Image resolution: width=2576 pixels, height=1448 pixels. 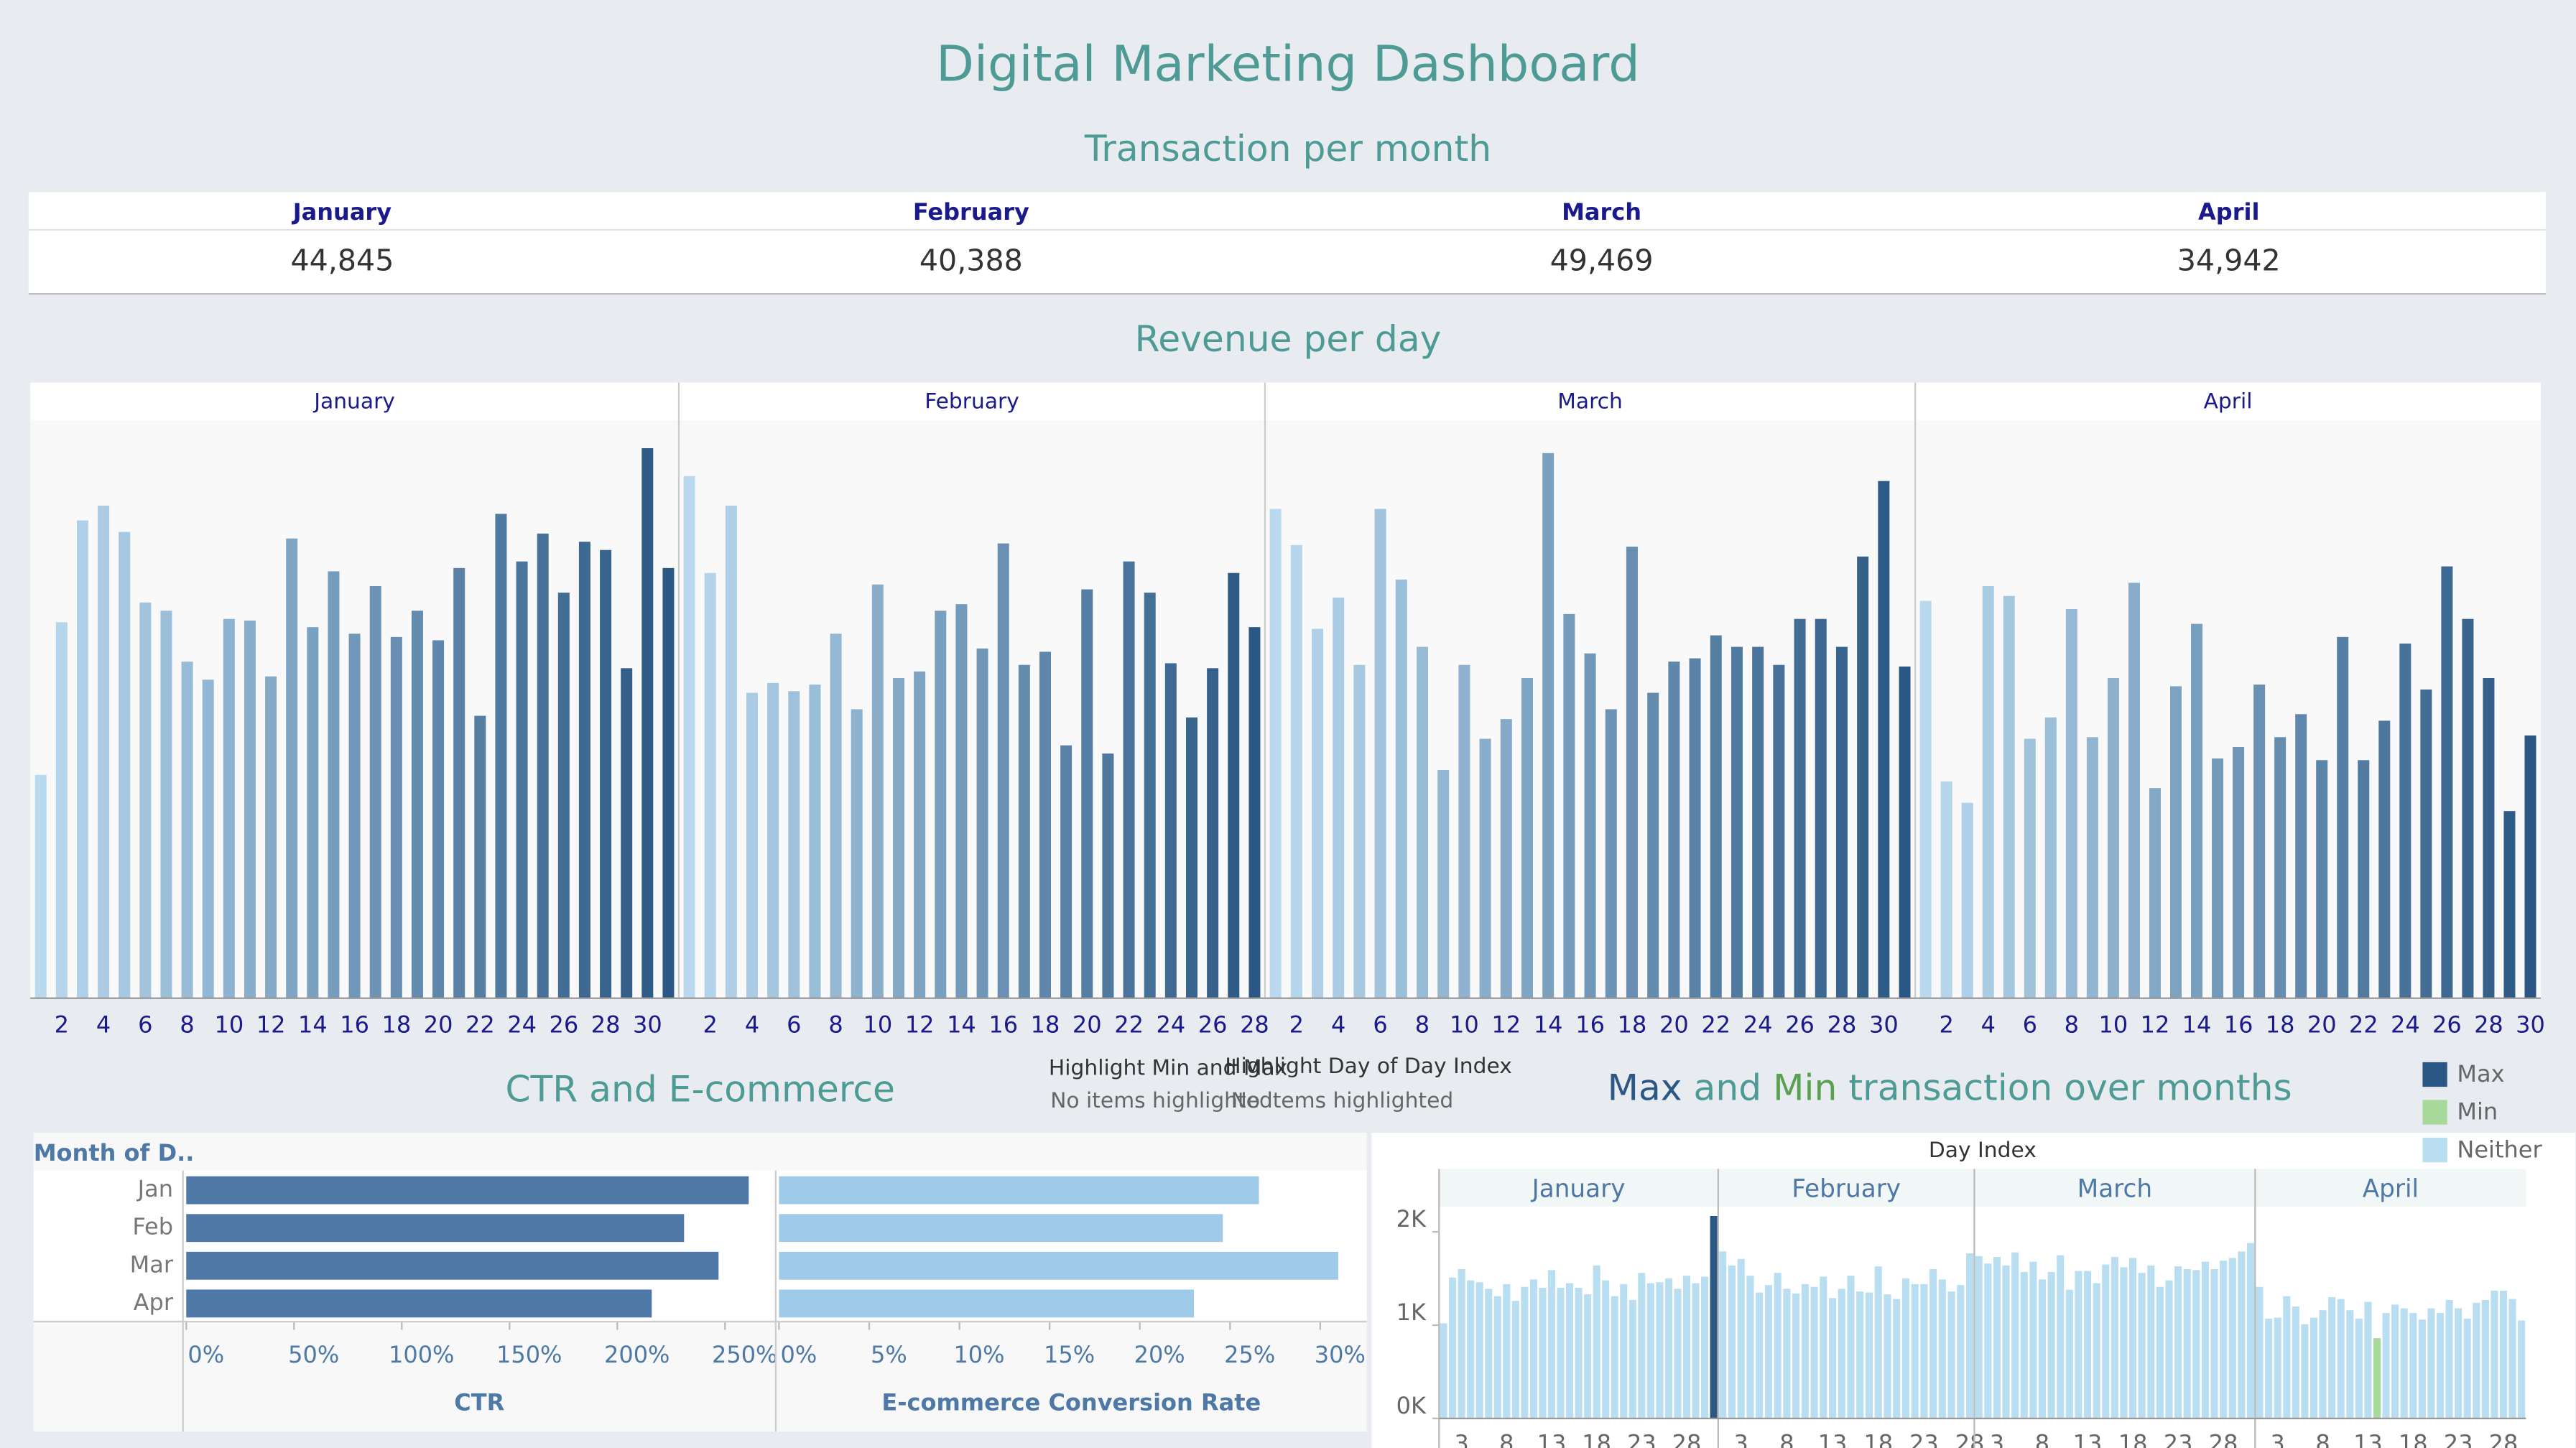 What do you see at coordinates (342, 212) in the screenshot?
I see `table-header: January` at bounding box center [342, 212].